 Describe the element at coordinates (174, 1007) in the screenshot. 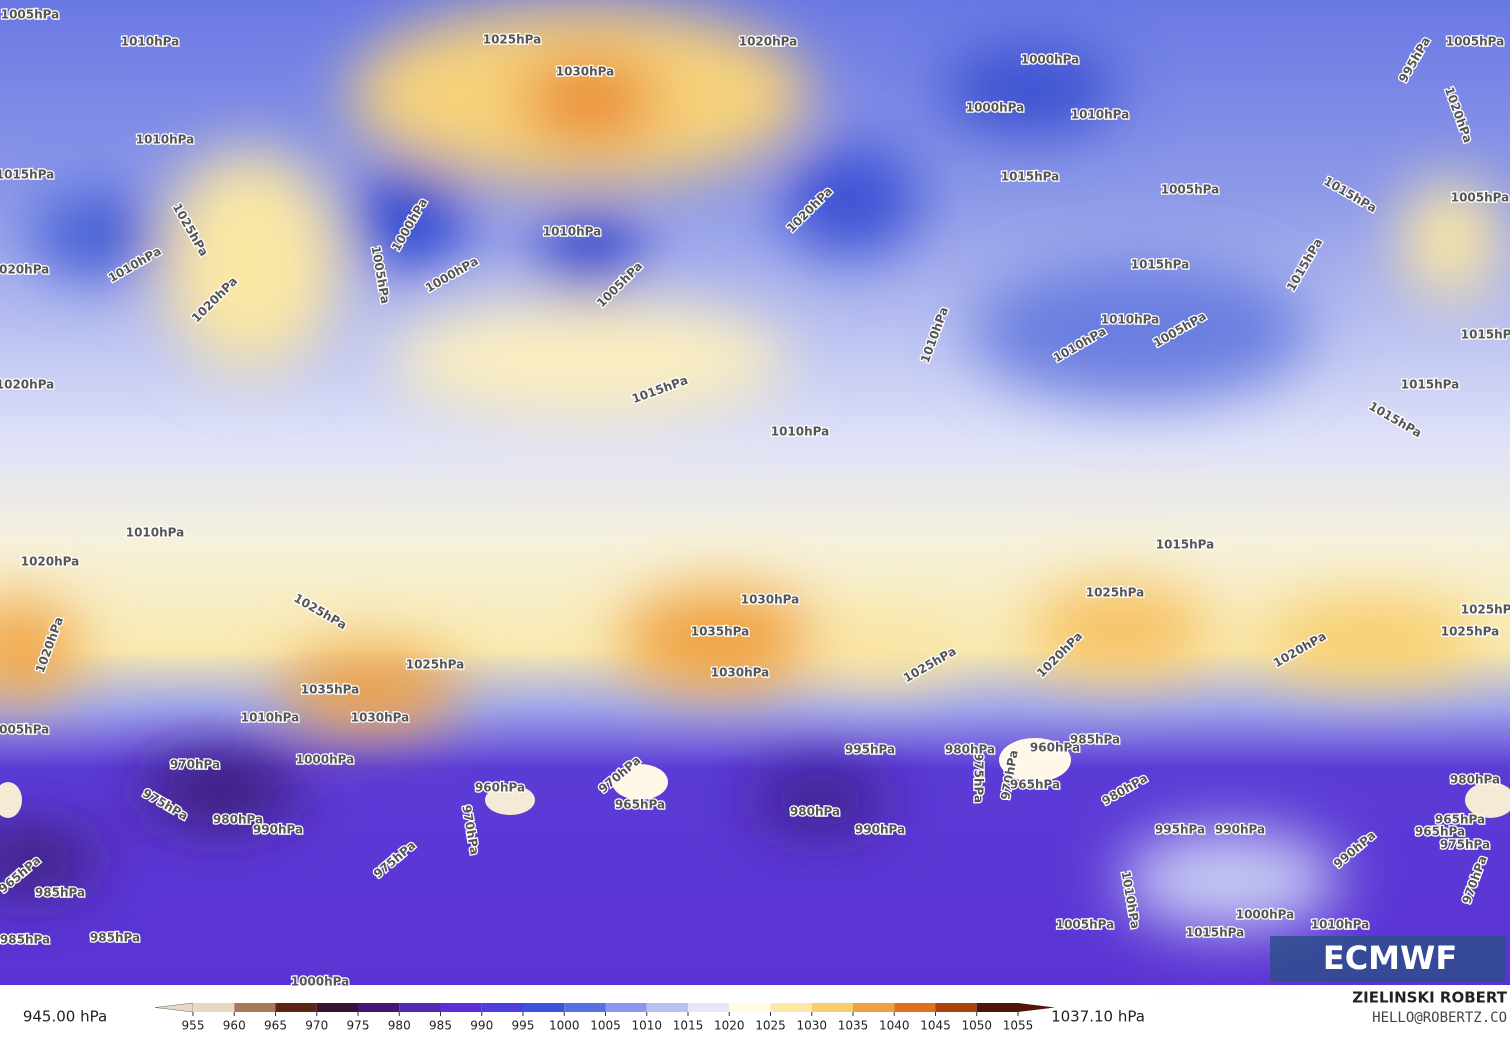

I see `colorbar-end` at that location.